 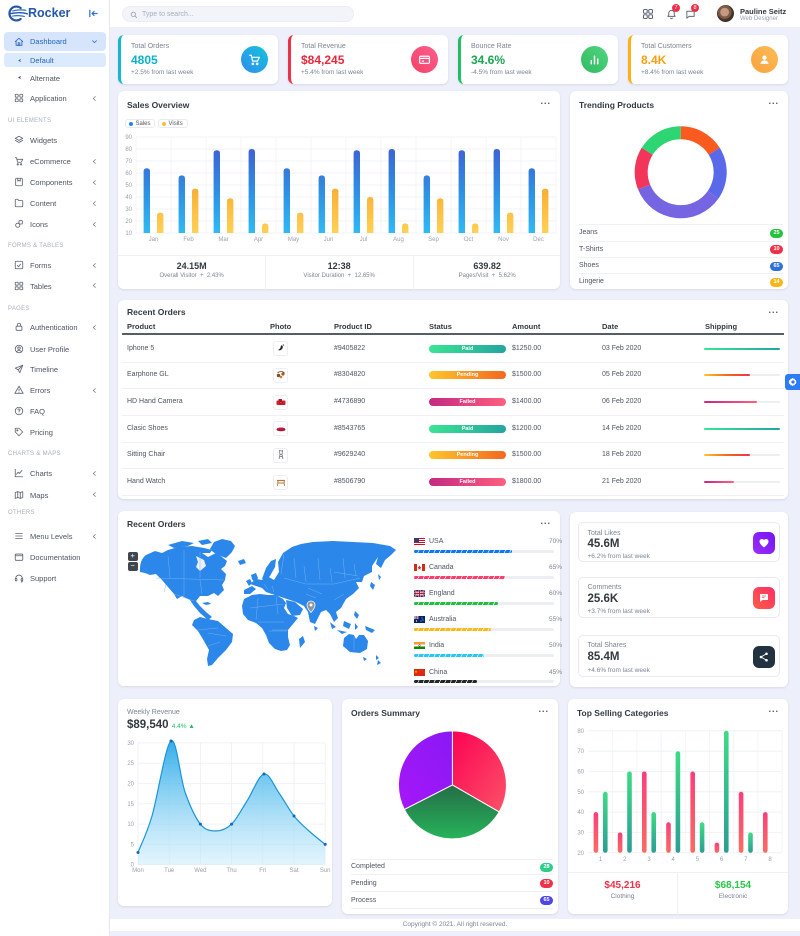 I want to click on svg-text: 7, so click(x=746, y=860).